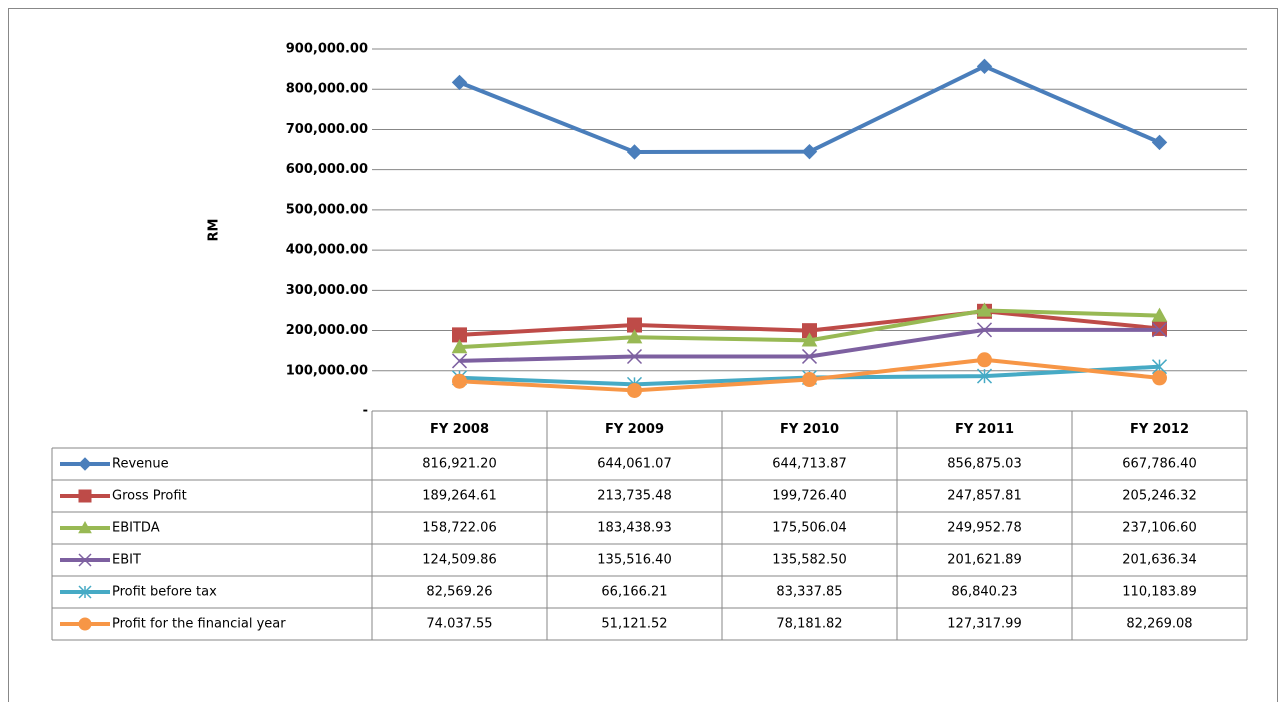  What do you see at coordinates (365, 411) in the screenshot?
I see `y-tick-label: -` at bounding box center [365, 411].